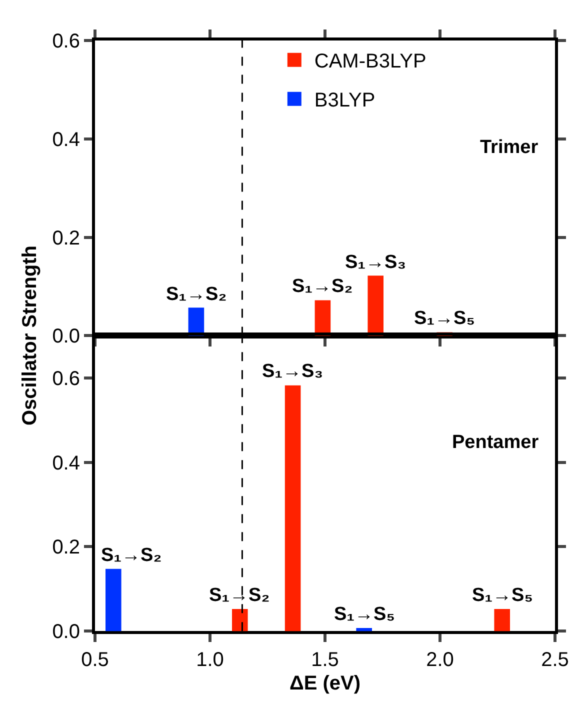 This screenshot has width=579, height=721. What do you see at coordinates (95, 660) in the screenshot?
I see `x-tick-label: 0.5` at bounding box center [95, 660].